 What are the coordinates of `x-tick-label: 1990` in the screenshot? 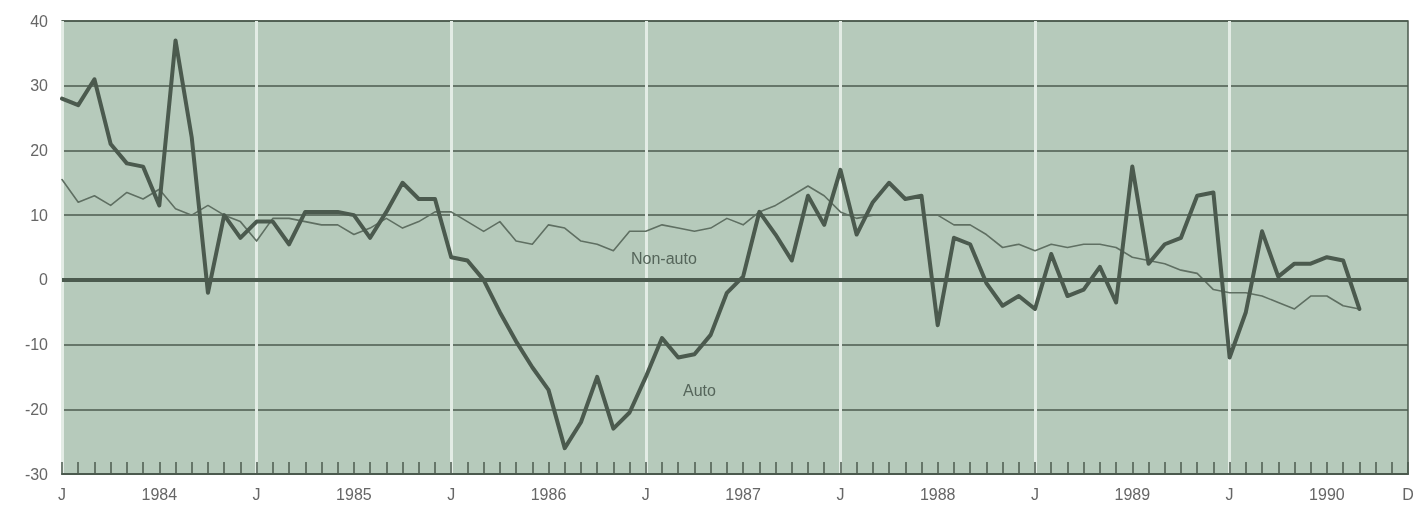 It's located at (1327, 494).